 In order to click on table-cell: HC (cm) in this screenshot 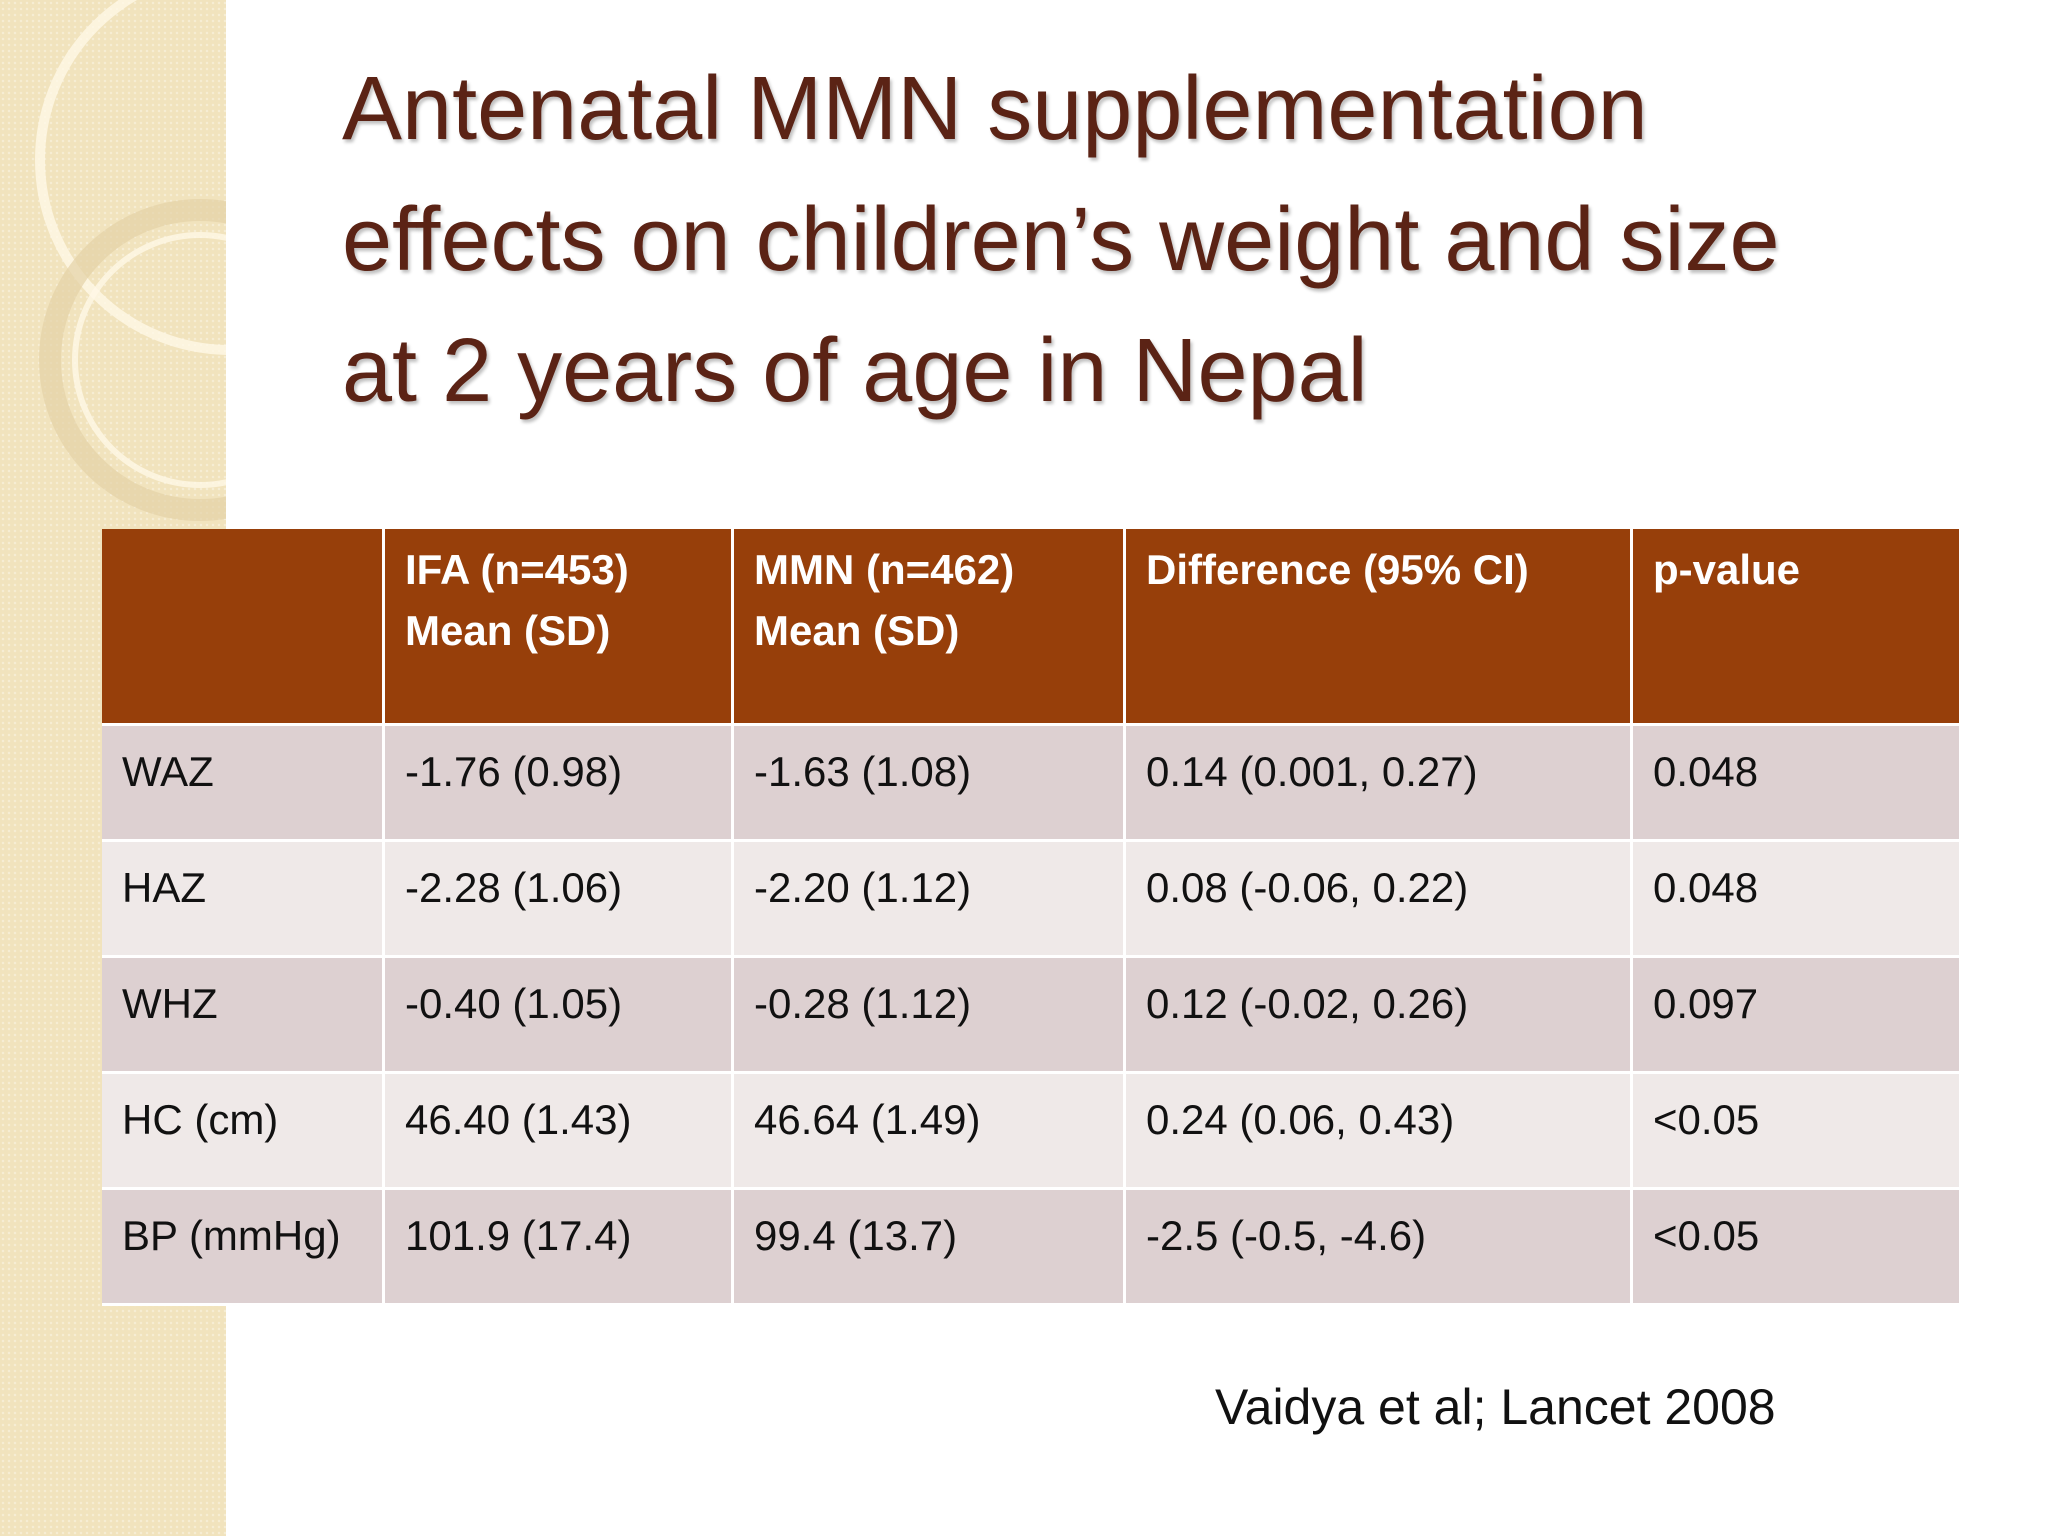, I will do `click(243, 1132)`.